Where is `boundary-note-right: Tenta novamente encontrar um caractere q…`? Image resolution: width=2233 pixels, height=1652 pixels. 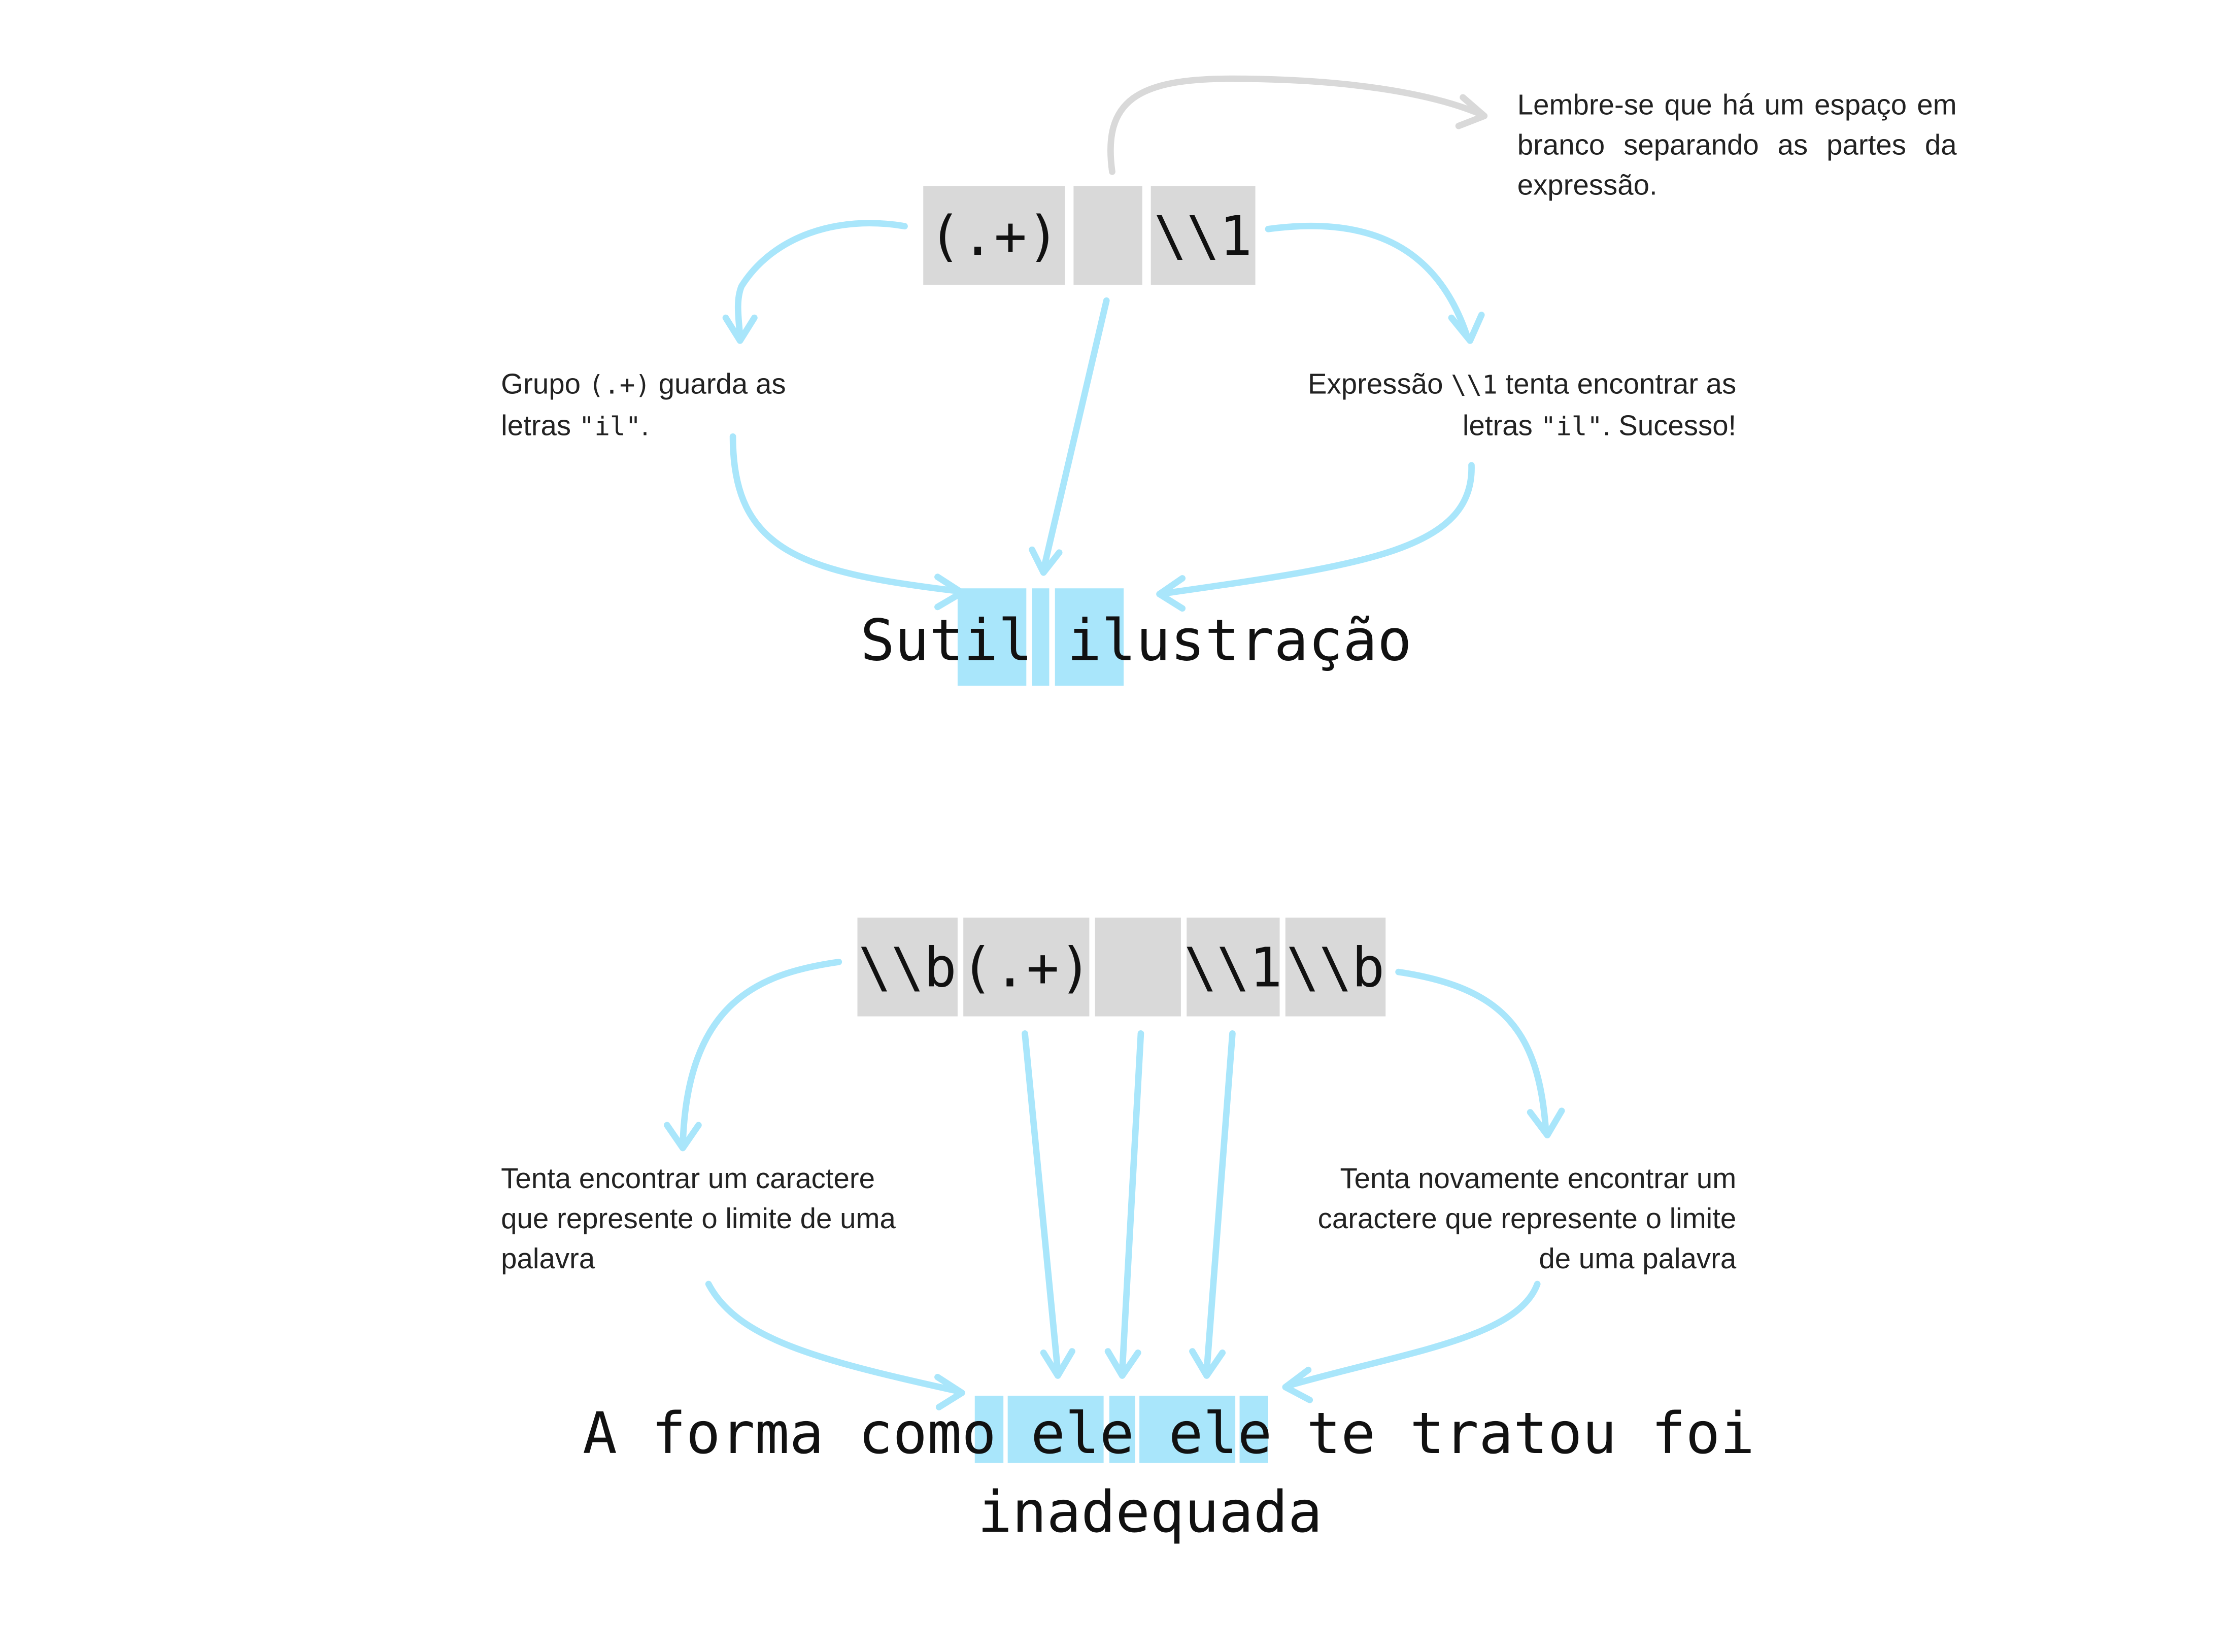 boundary-note-right: Tenta novamente encontrar um caractere q… is located at coordinates (1527, 1220).